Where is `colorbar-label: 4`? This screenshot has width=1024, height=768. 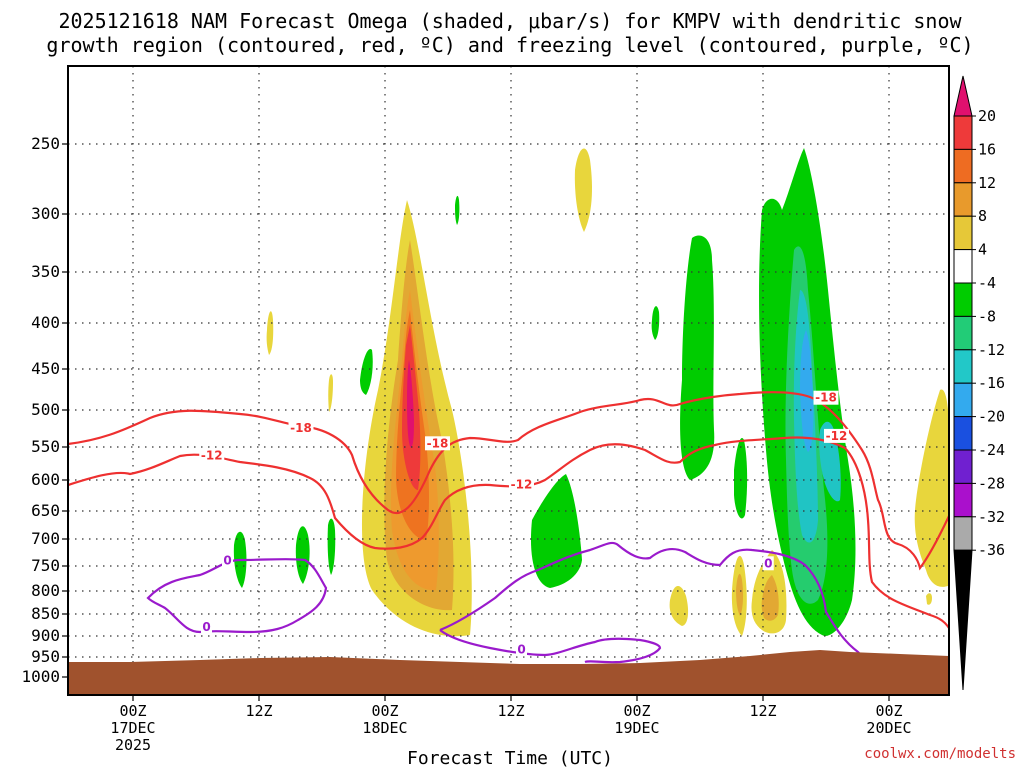
colorbar-label: 4 is located at coordinates (982, 250).